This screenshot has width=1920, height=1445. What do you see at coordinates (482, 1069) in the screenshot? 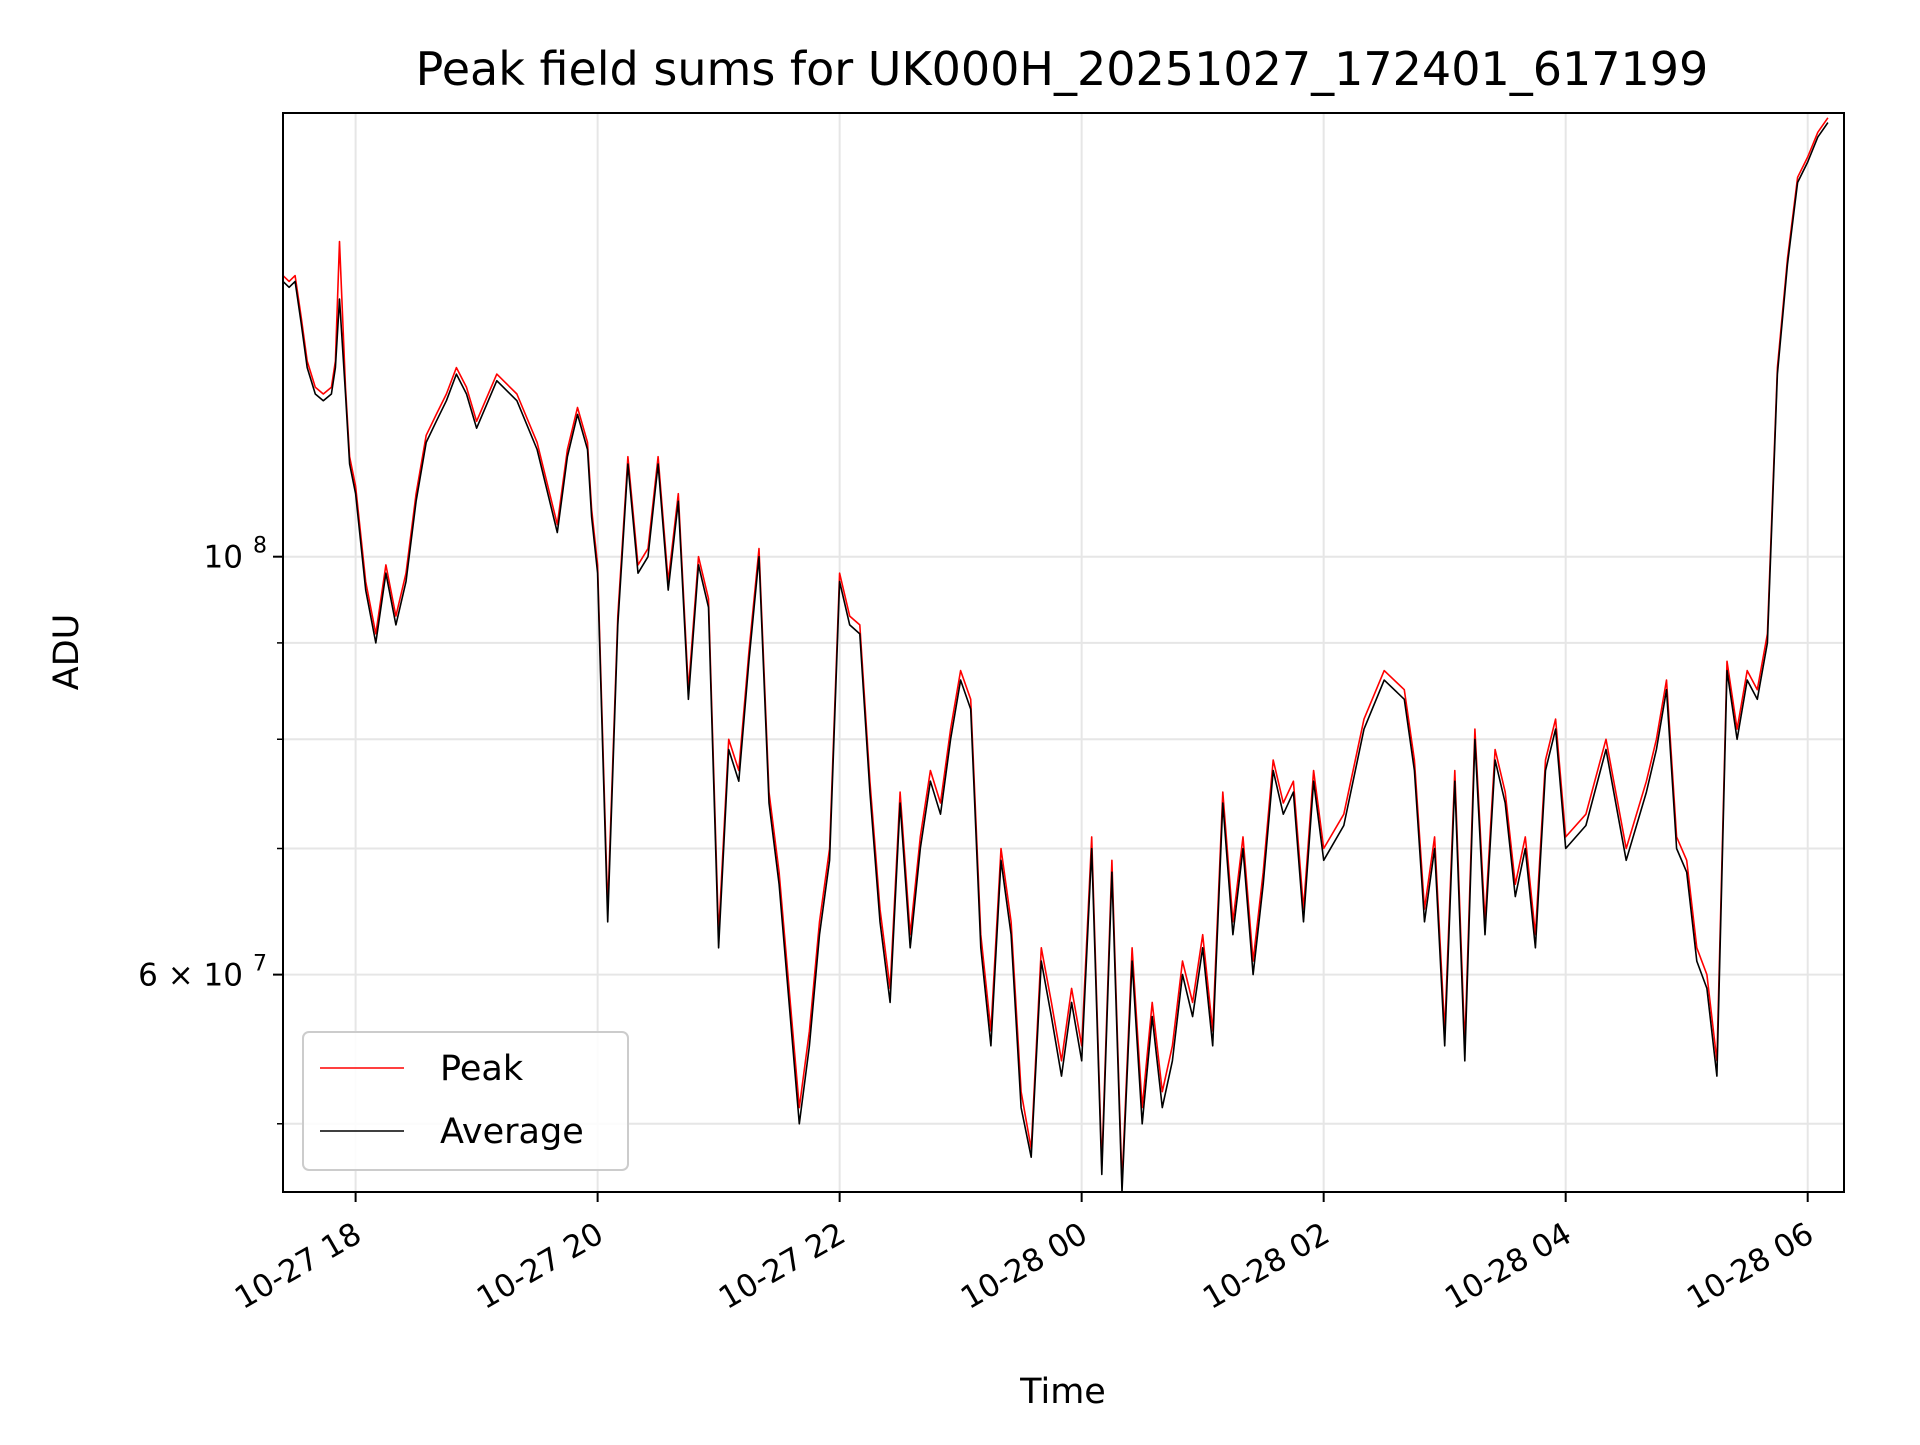
I see `legend-label-peak: Peak` at bounding box center [482, 1069].